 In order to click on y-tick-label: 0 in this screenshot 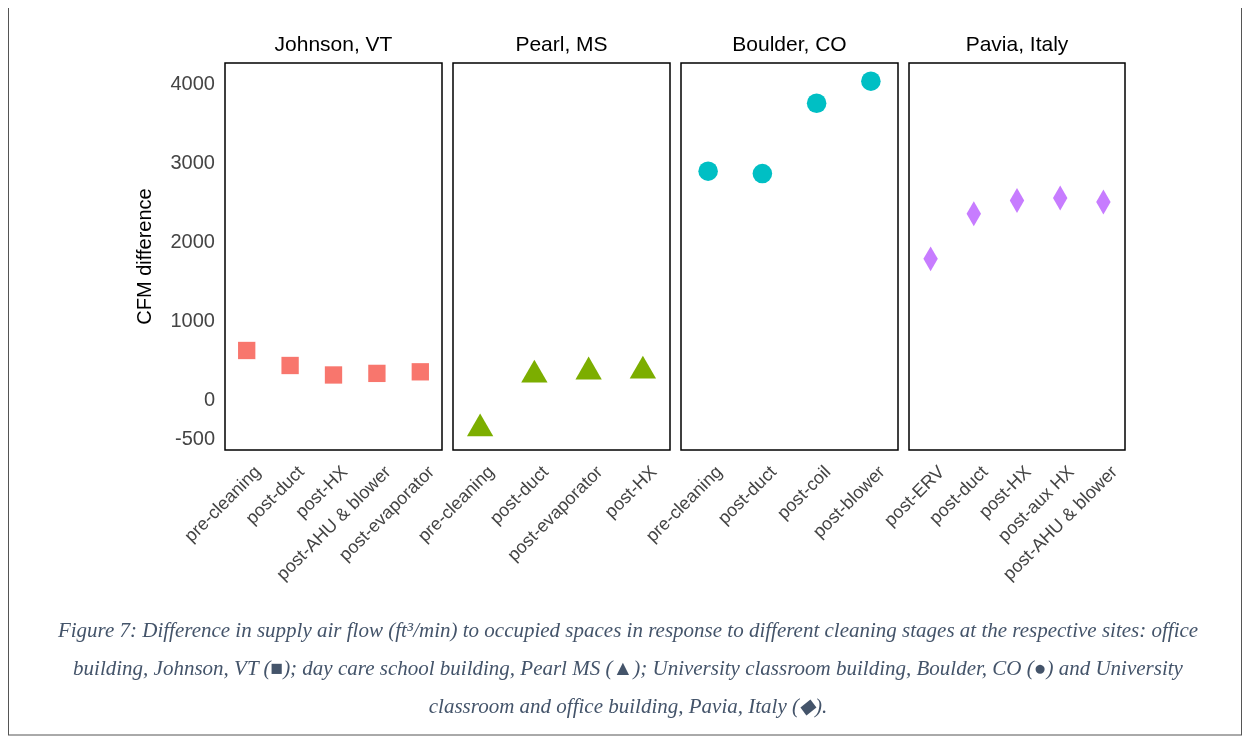, I will do `click(209, 398)`.